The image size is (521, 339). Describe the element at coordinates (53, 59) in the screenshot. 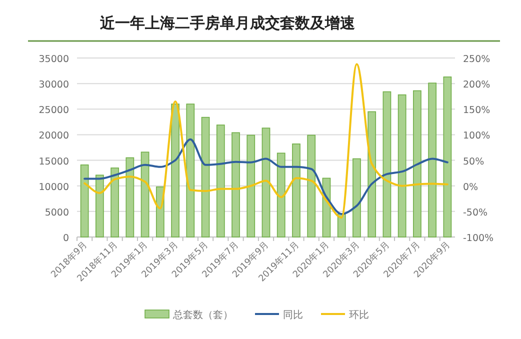

I see `y-tick-label: 35000` at that location.